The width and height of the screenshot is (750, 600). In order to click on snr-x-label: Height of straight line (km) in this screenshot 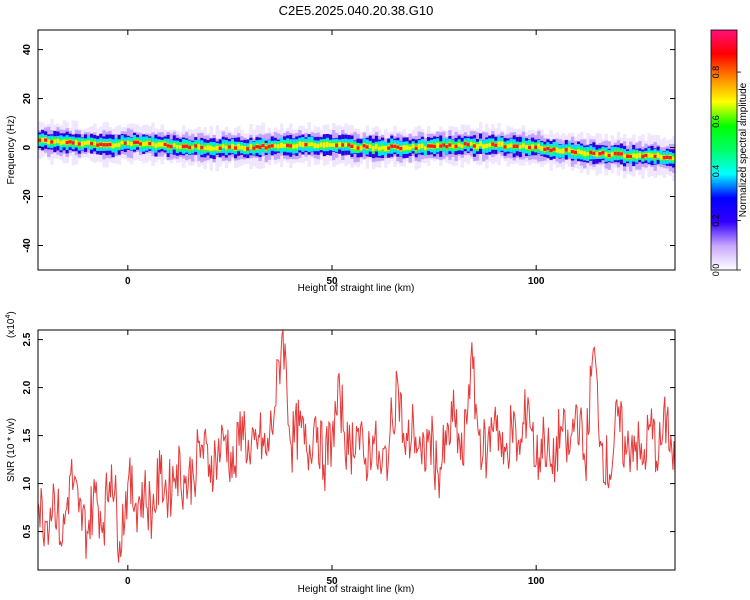, I will do `click(356, 589)`.